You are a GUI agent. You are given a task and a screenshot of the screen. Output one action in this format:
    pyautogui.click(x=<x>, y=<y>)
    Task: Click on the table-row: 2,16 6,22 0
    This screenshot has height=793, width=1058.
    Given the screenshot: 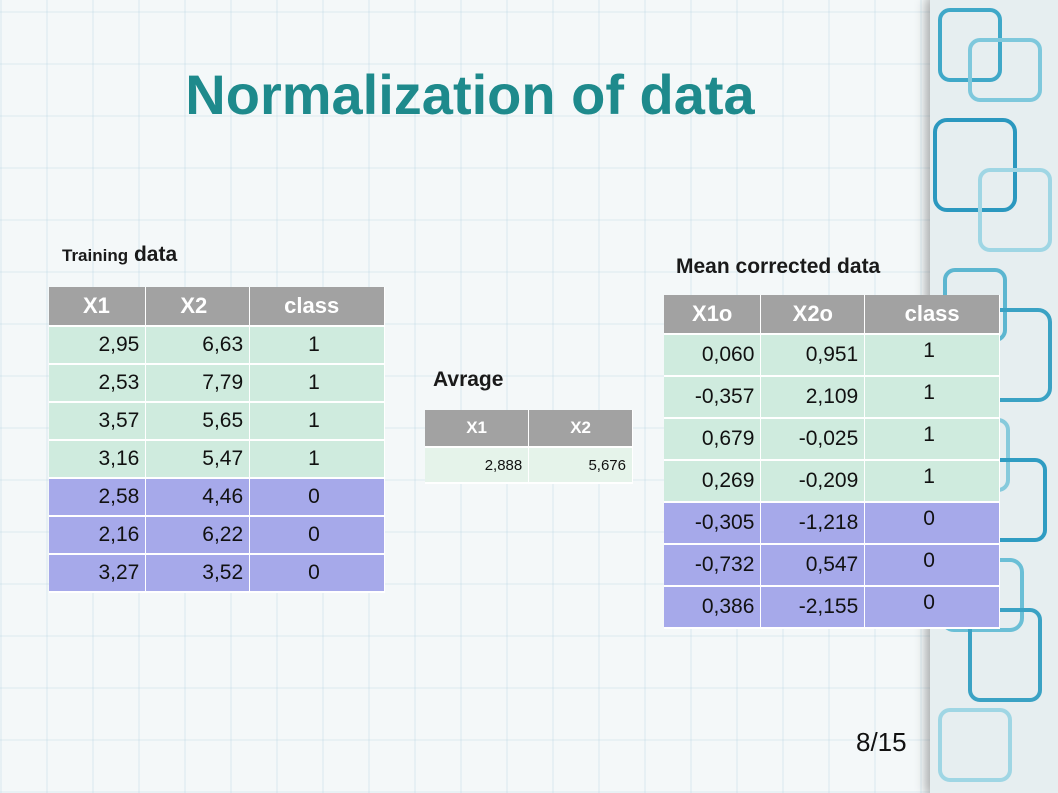 What is the action you would take?
    pyautogui.click(x=217, y=535)
    